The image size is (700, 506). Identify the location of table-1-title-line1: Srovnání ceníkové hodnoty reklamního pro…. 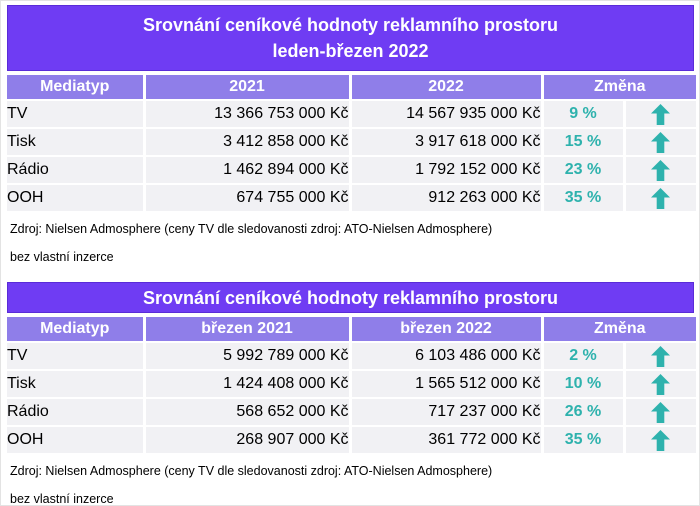
(350, 25).